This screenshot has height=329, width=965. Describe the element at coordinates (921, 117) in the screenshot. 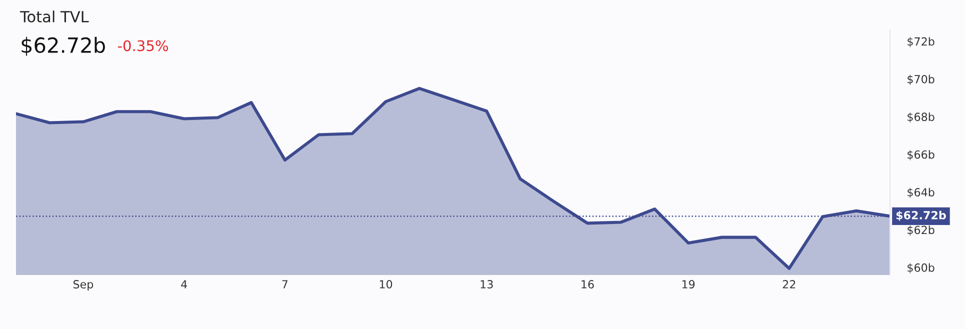

I see `y-tick-label: $68b` at that location.